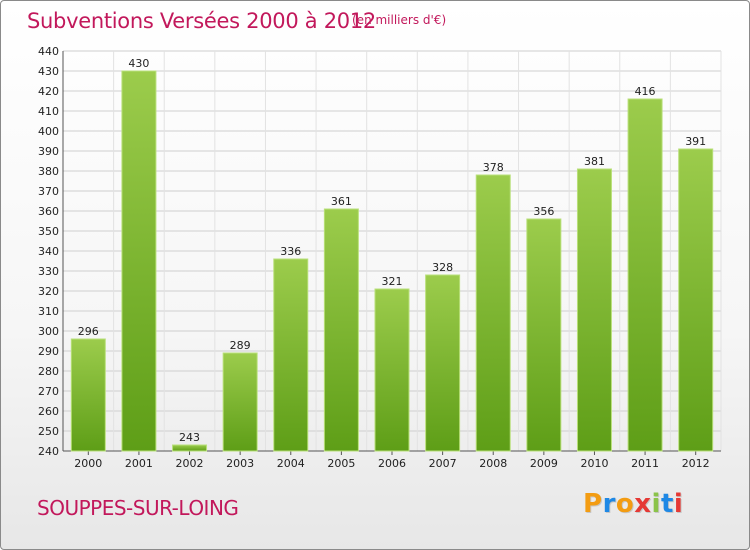 Image resolution: width=750 pixels, height=550 pixels. What do you see at coordinates (493, 167) in the screenshot?
I see `value-label-2008: 378` at bounding box center [493, 167].